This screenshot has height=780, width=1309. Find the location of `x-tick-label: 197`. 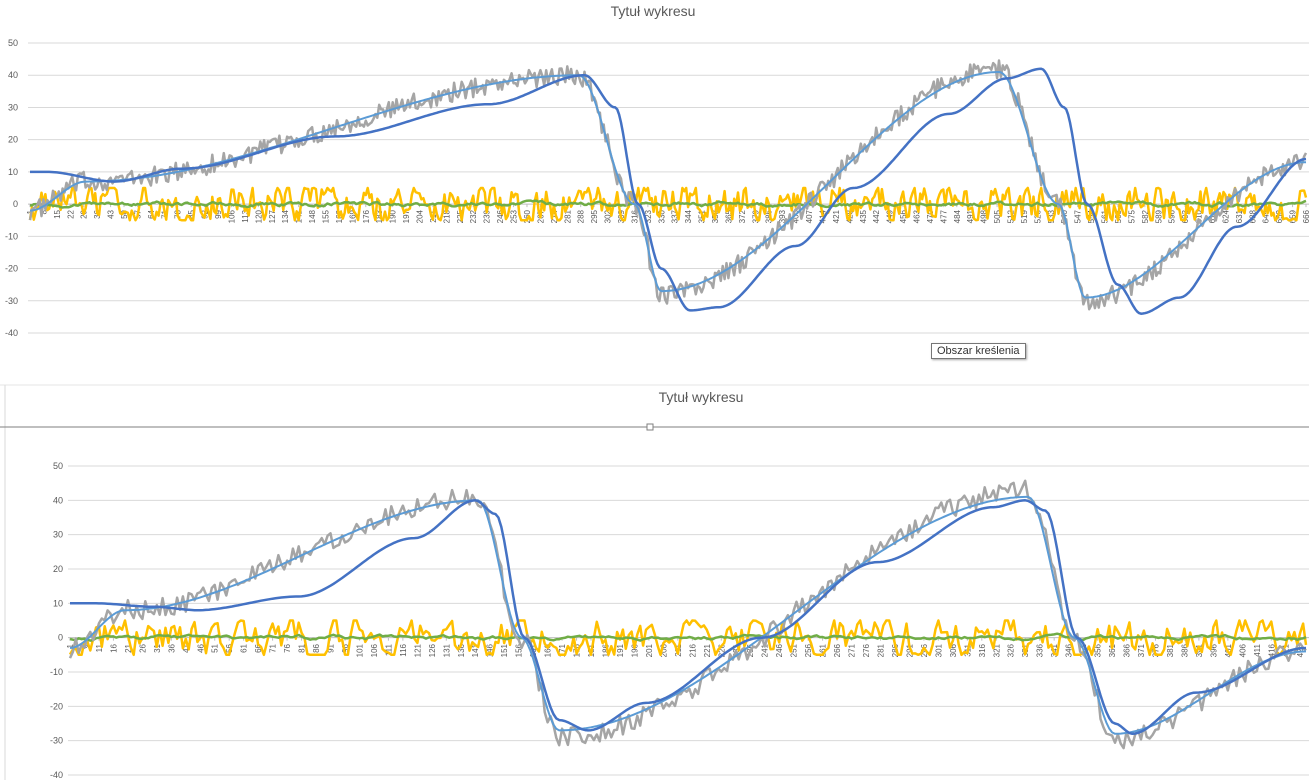

x-tick-label: 197 is located at coordinates (406, 216).